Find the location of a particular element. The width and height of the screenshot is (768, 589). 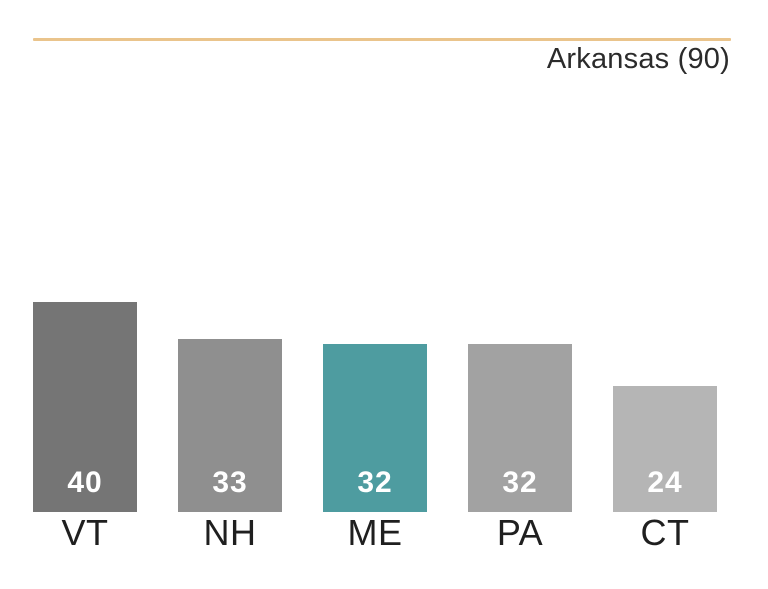

bar-category-label: PA is located at coordinates (520, 532).